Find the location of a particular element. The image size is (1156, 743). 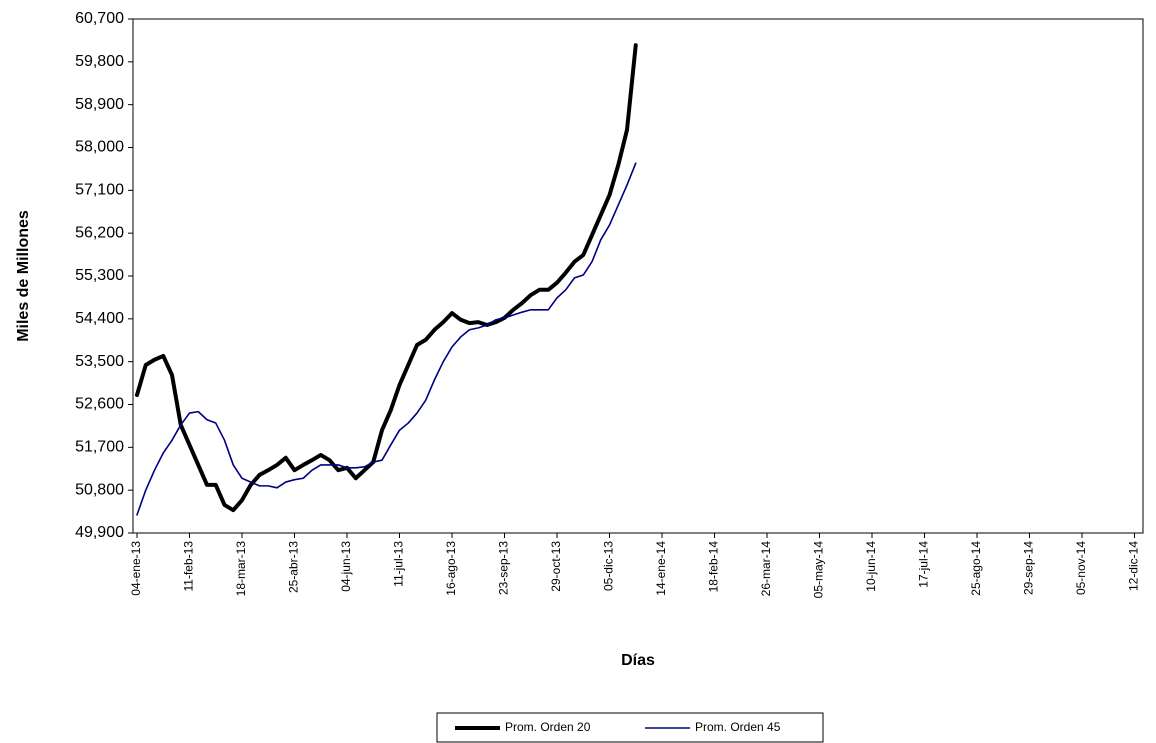

y-tick-label: 58,900 is located at coordinates (99, 104).